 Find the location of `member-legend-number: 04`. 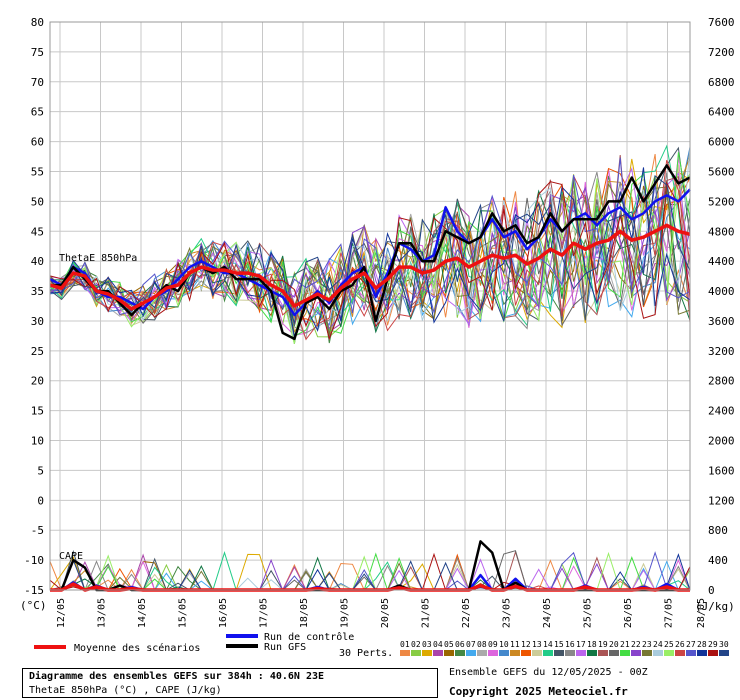

member-legend-number: 04 is located at coordinates (438, 644).